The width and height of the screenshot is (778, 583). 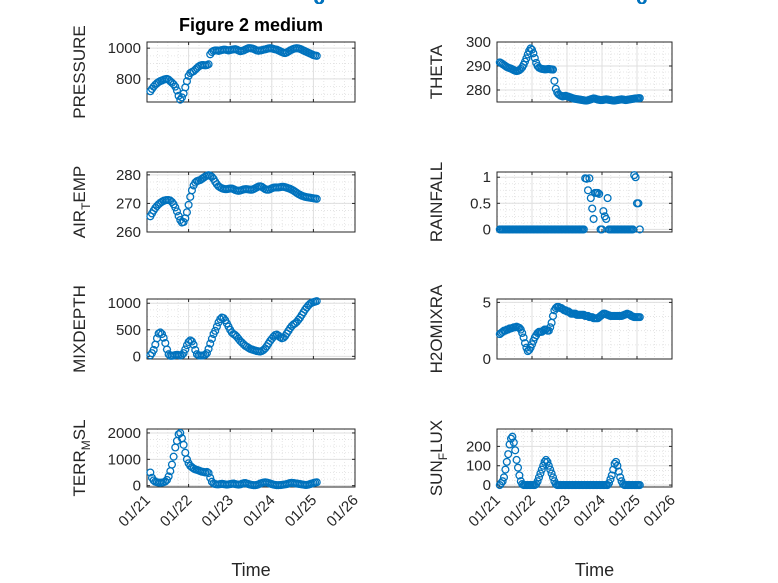 What do you see at coordinates (436, 436) in the screenshot?
I see `y-axis-label-suffix: LUX` at bounding box center [436, 436].